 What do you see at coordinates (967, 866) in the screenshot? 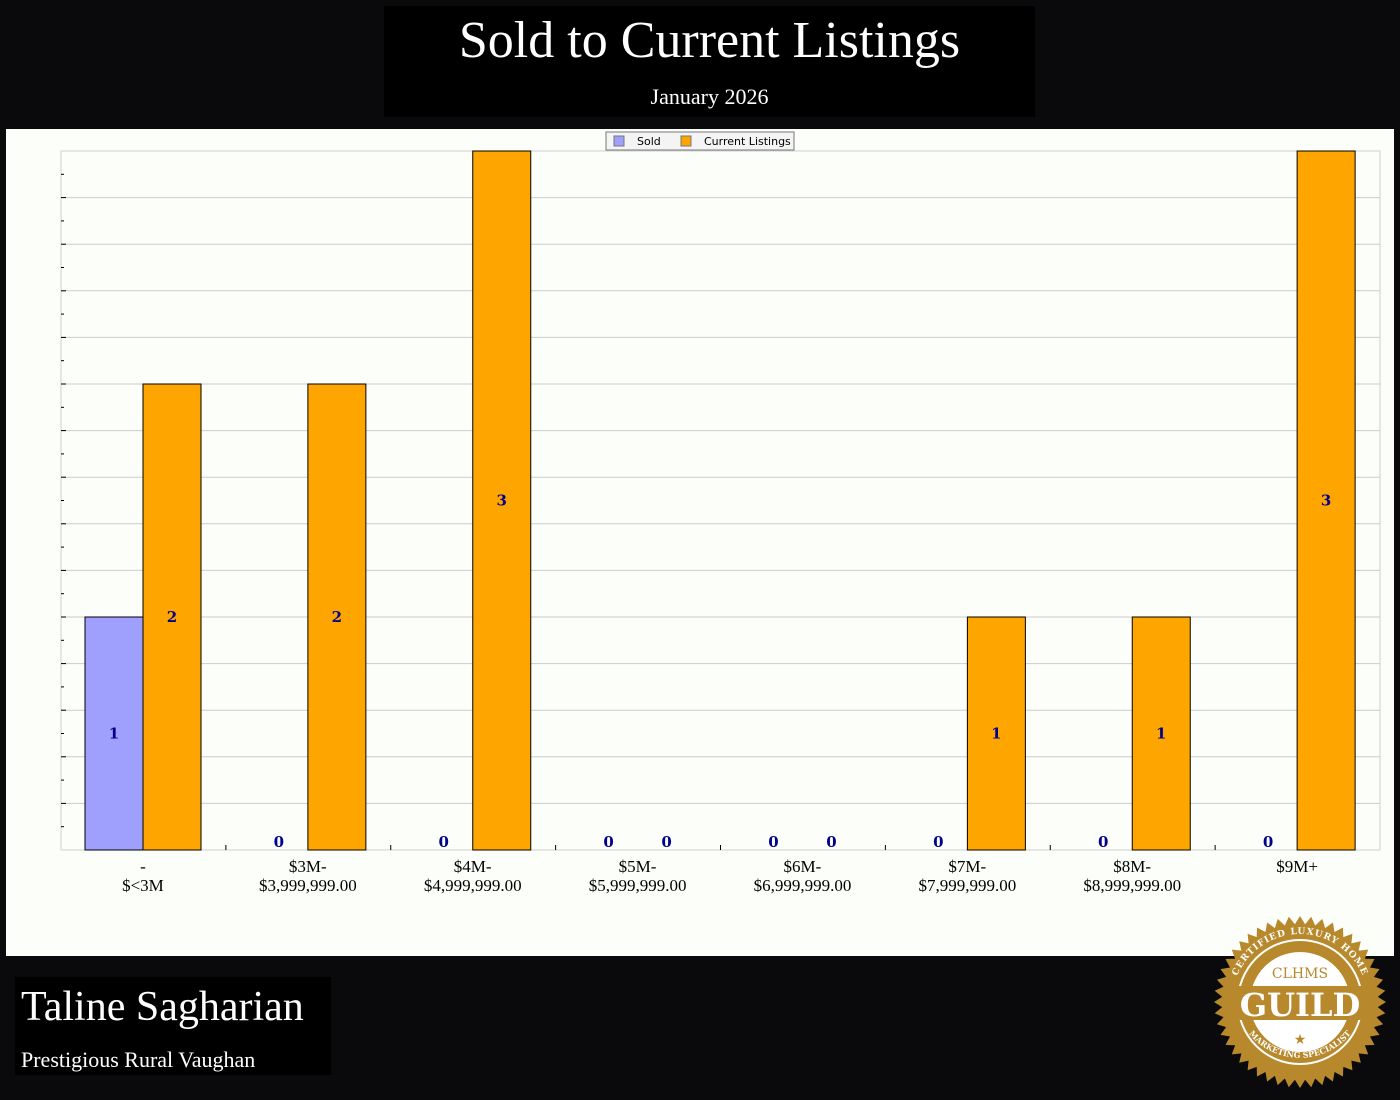
I see `x-tick-label-line: $7M-` at bounding box center [967, 866].